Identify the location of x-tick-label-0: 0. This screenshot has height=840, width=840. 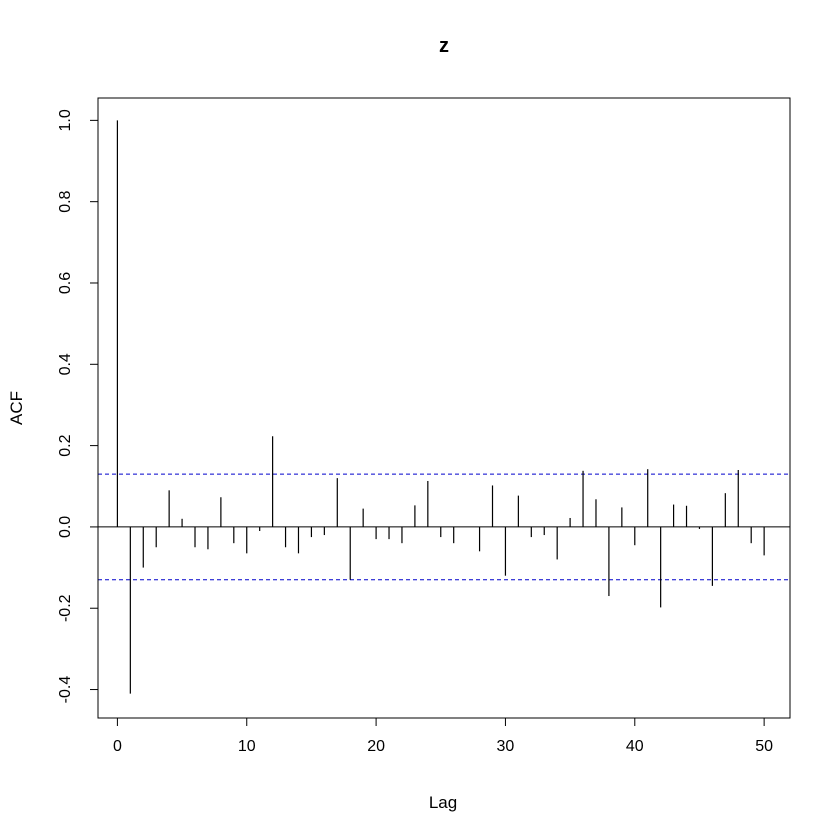
(117, 746).